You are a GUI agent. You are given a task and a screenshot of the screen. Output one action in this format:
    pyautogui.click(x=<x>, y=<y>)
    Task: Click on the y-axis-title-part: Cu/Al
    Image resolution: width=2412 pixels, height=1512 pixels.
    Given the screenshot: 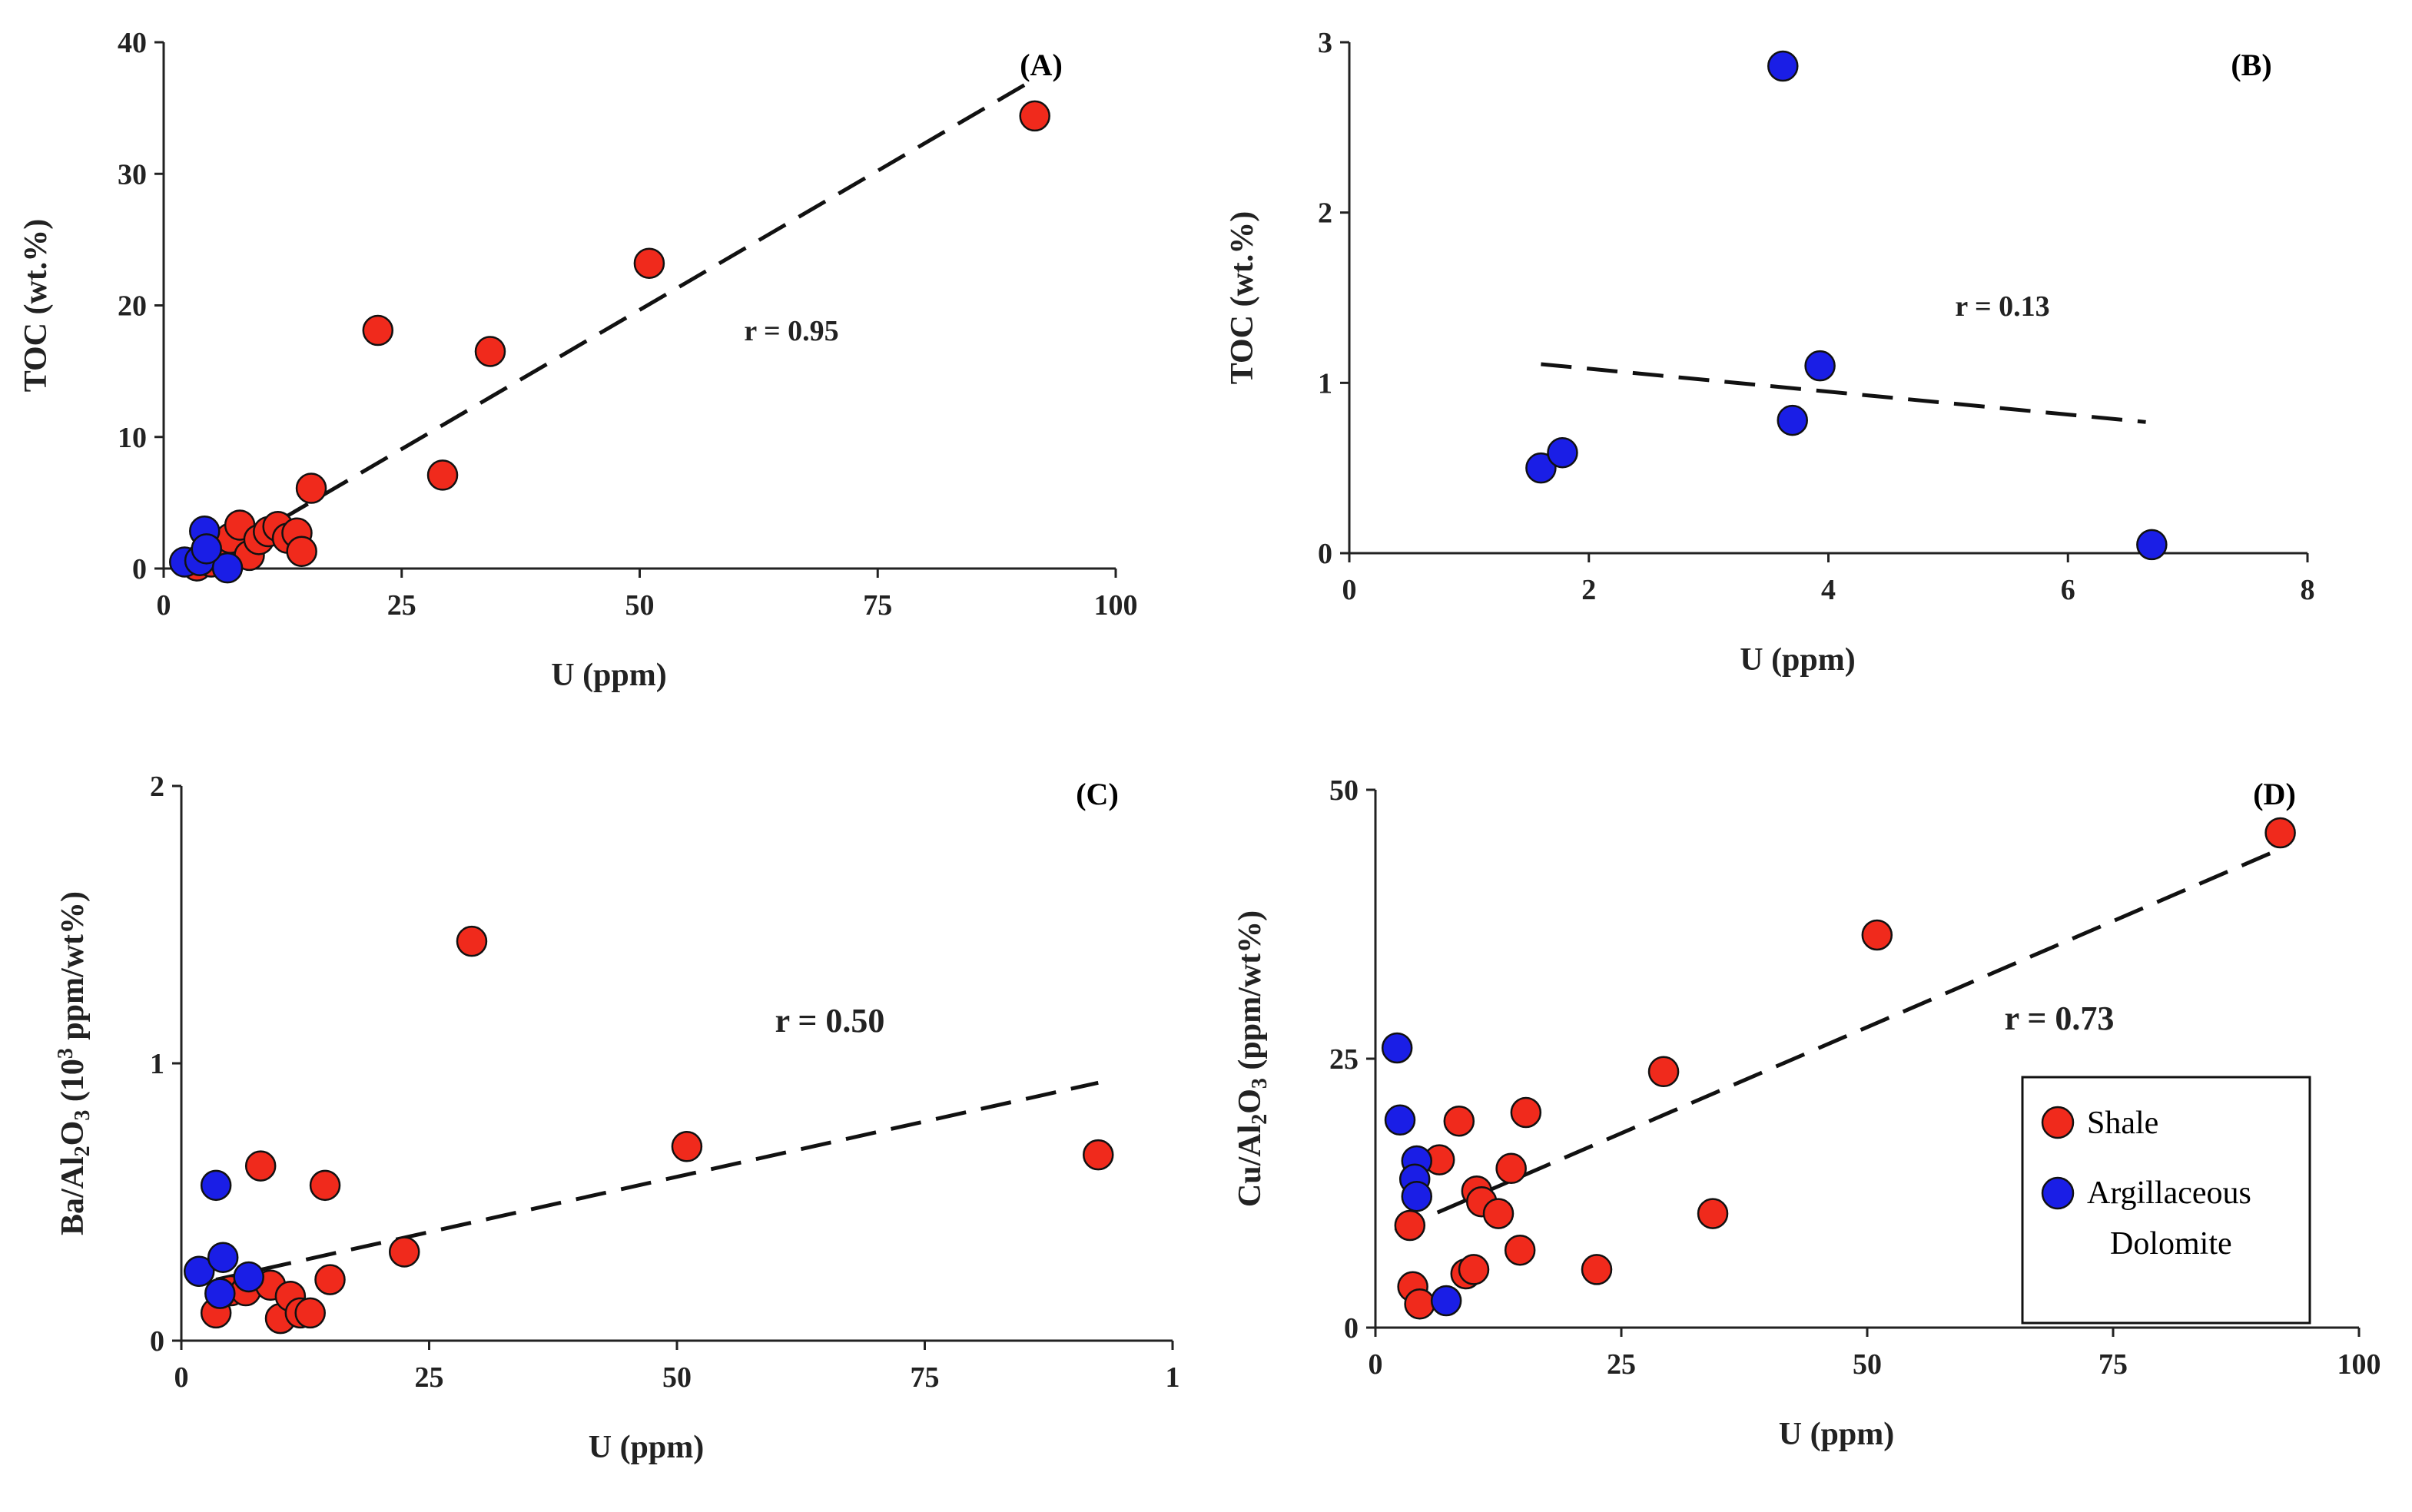 What is the action you would take?
    pyautogui.click(x=1250, y=1166)
    